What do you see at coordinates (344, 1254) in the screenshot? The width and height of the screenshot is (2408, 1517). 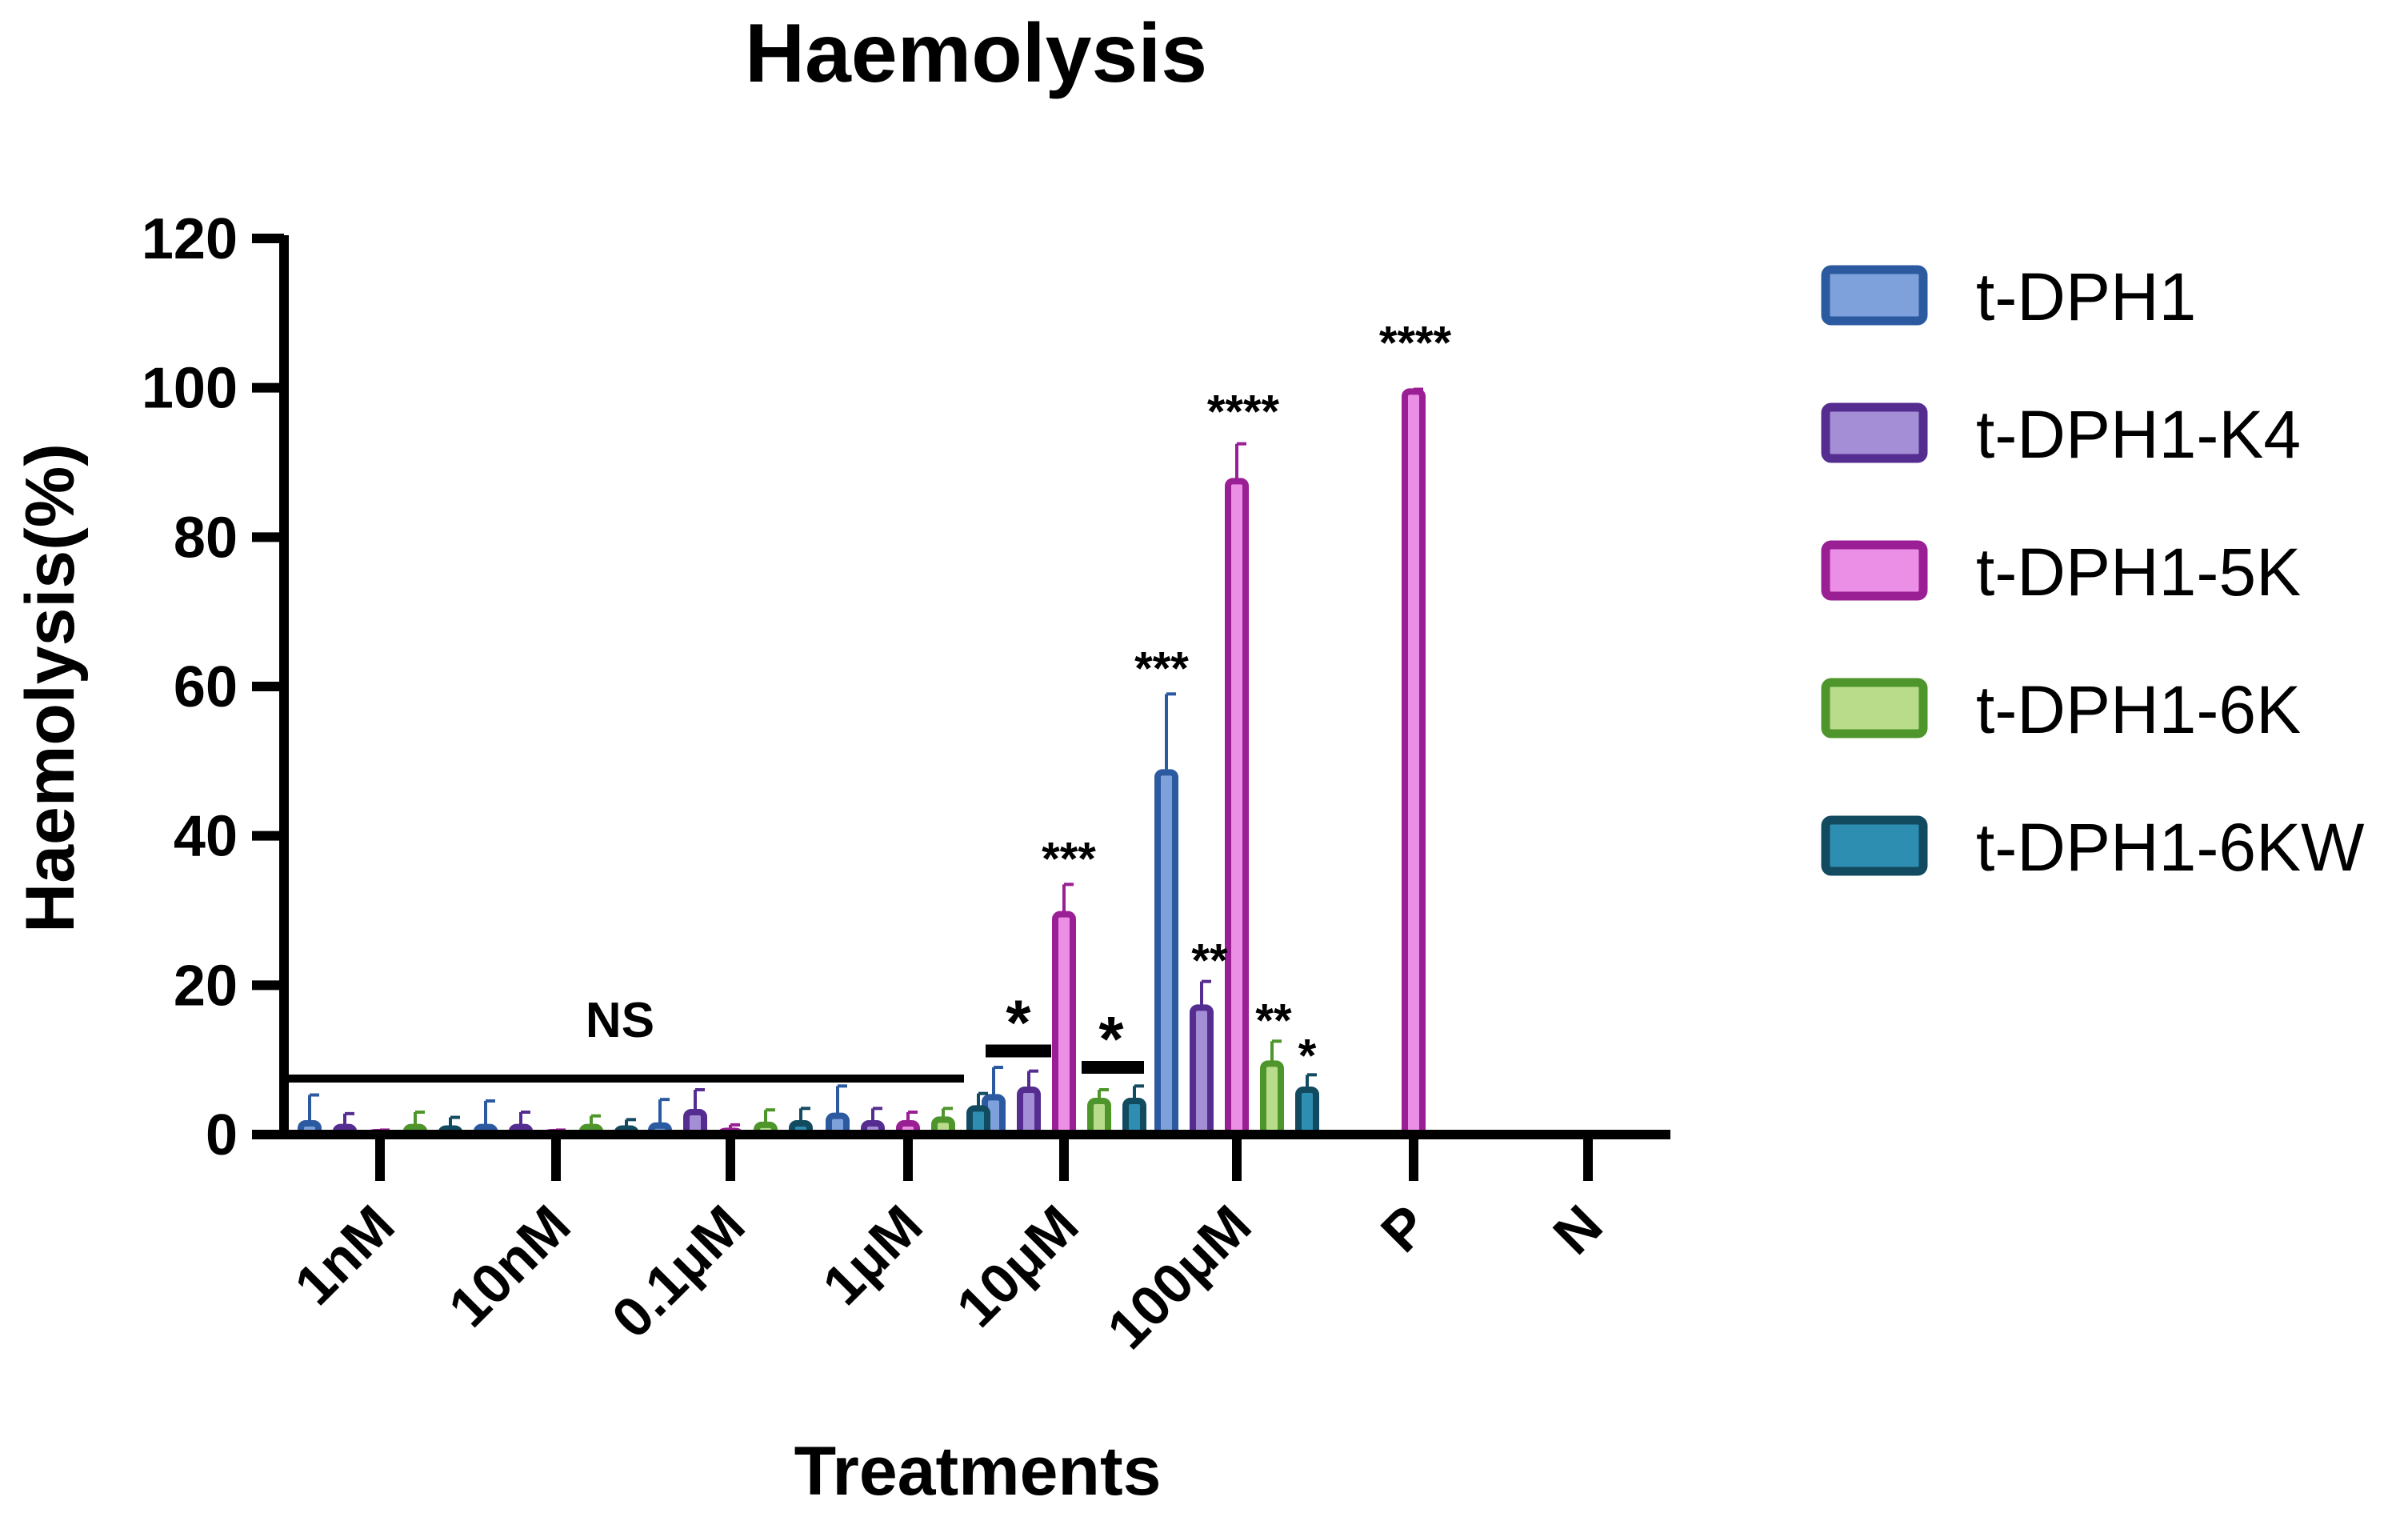 I see `x-tick-label: 1nM` at bounding box center [344, 1254].